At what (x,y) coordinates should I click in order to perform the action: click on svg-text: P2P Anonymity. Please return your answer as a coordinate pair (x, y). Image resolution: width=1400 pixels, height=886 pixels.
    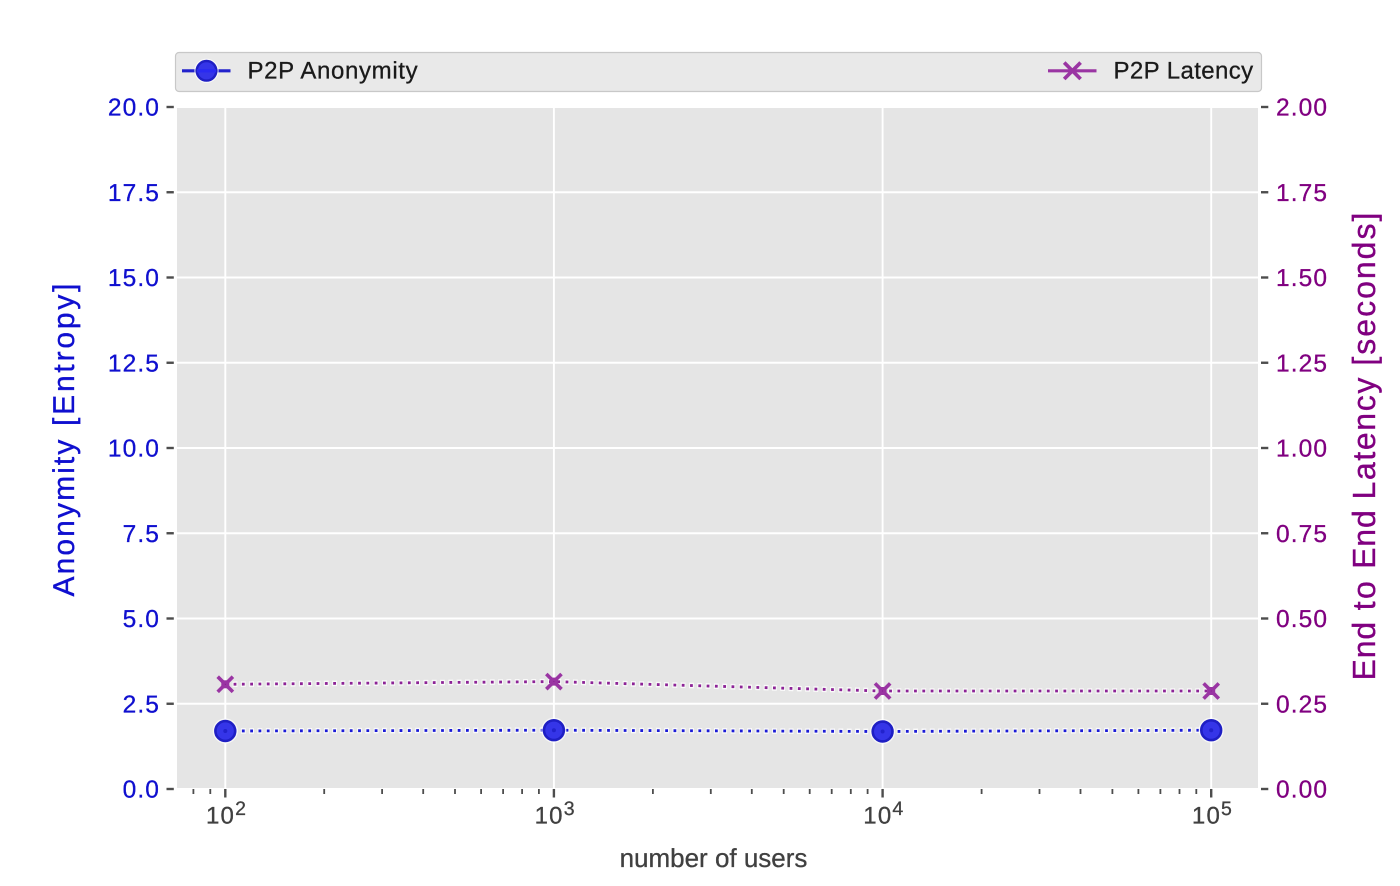
    Looking at the image, I should click on (333, 70).